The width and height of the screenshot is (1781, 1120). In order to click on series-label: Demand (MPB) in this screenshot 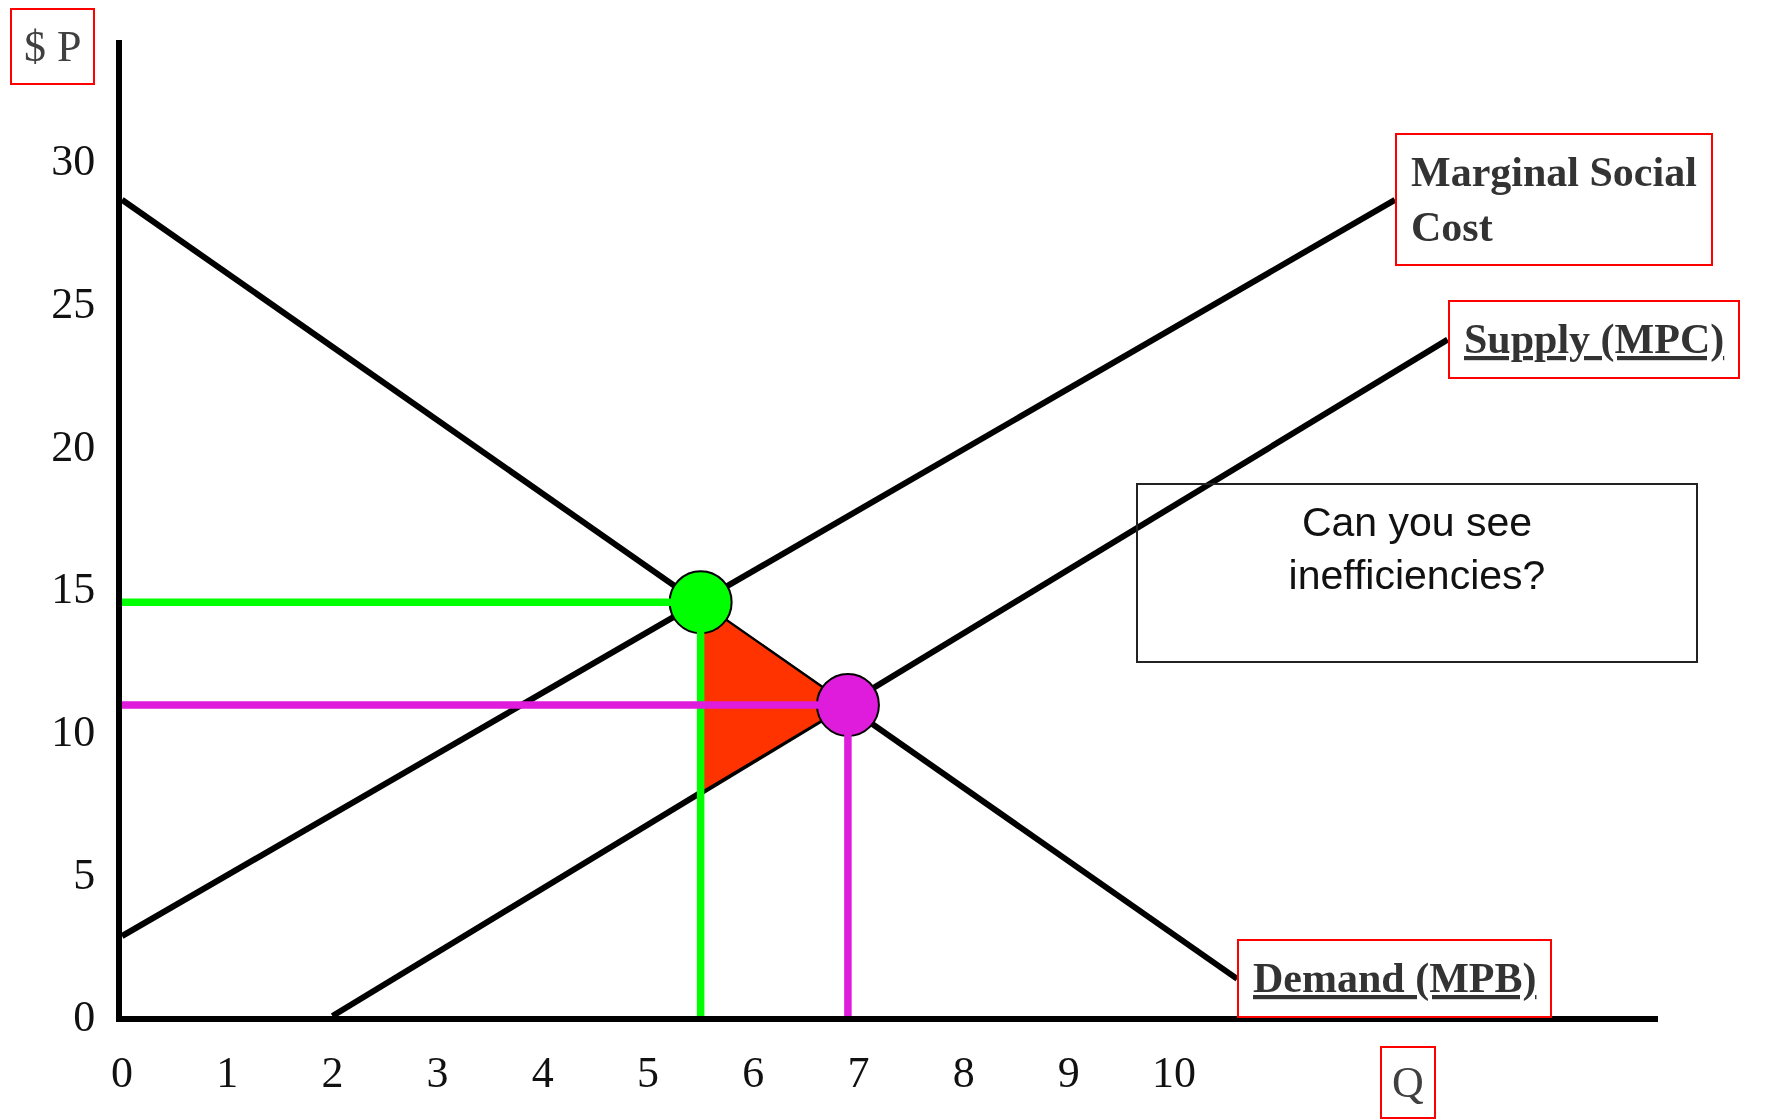, I will do `click(1395, 978)`.